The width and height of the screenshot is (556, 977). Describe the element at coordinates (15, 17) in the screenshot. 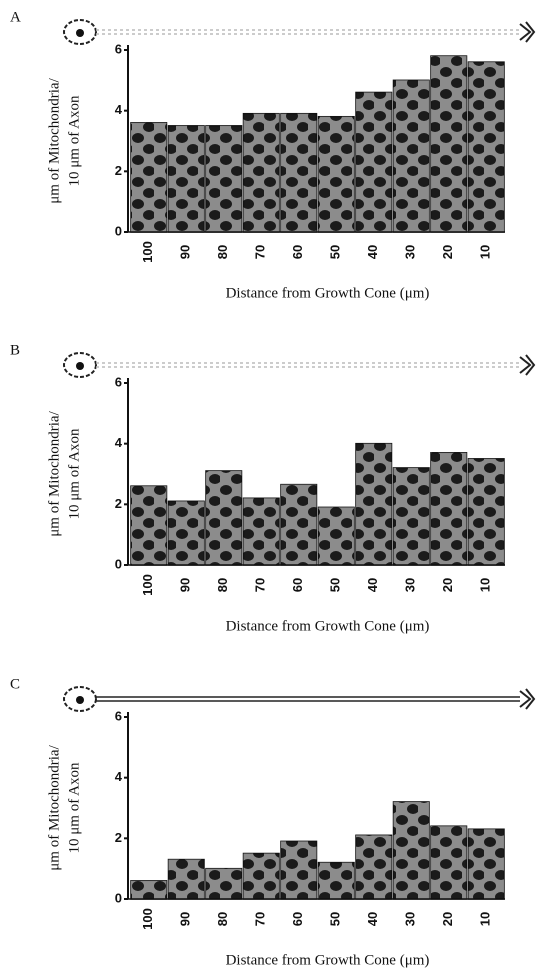

I see `panel-label: A` at that location.